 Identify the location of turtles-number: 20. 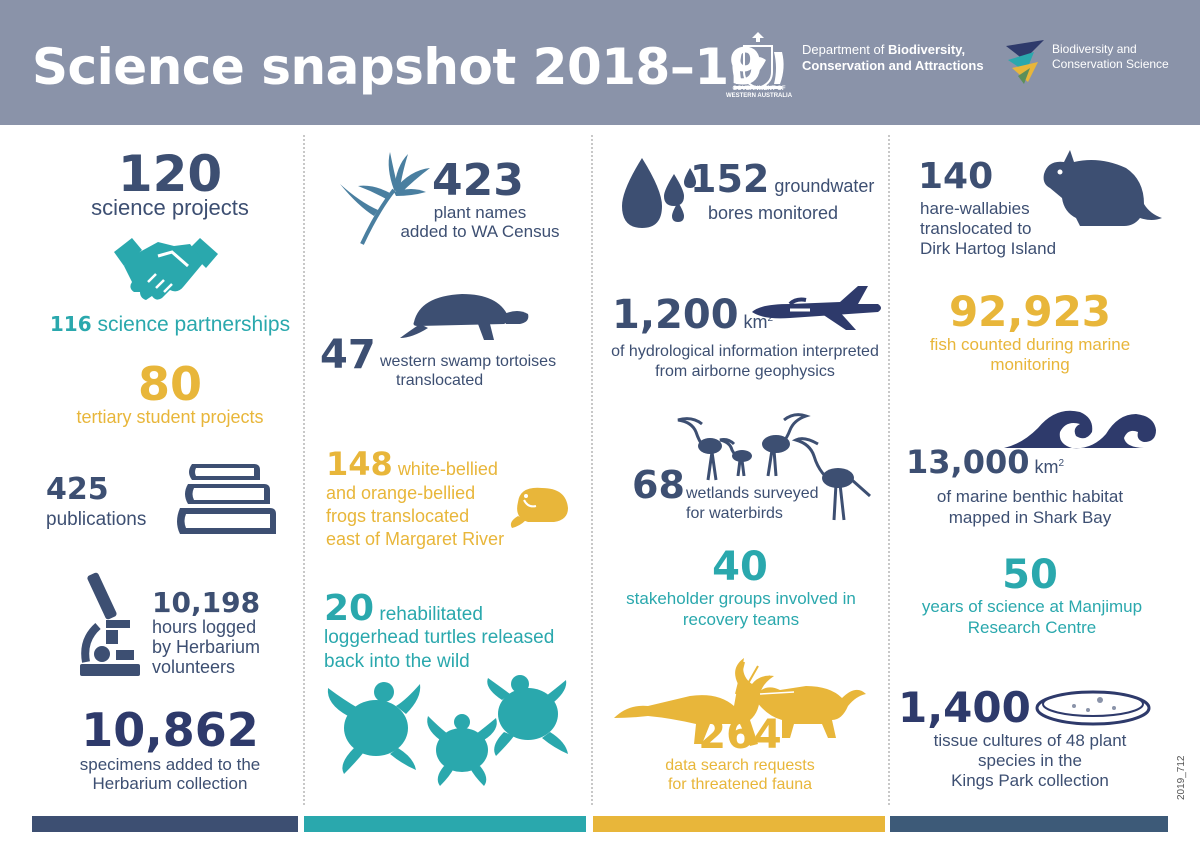
(349, 608).